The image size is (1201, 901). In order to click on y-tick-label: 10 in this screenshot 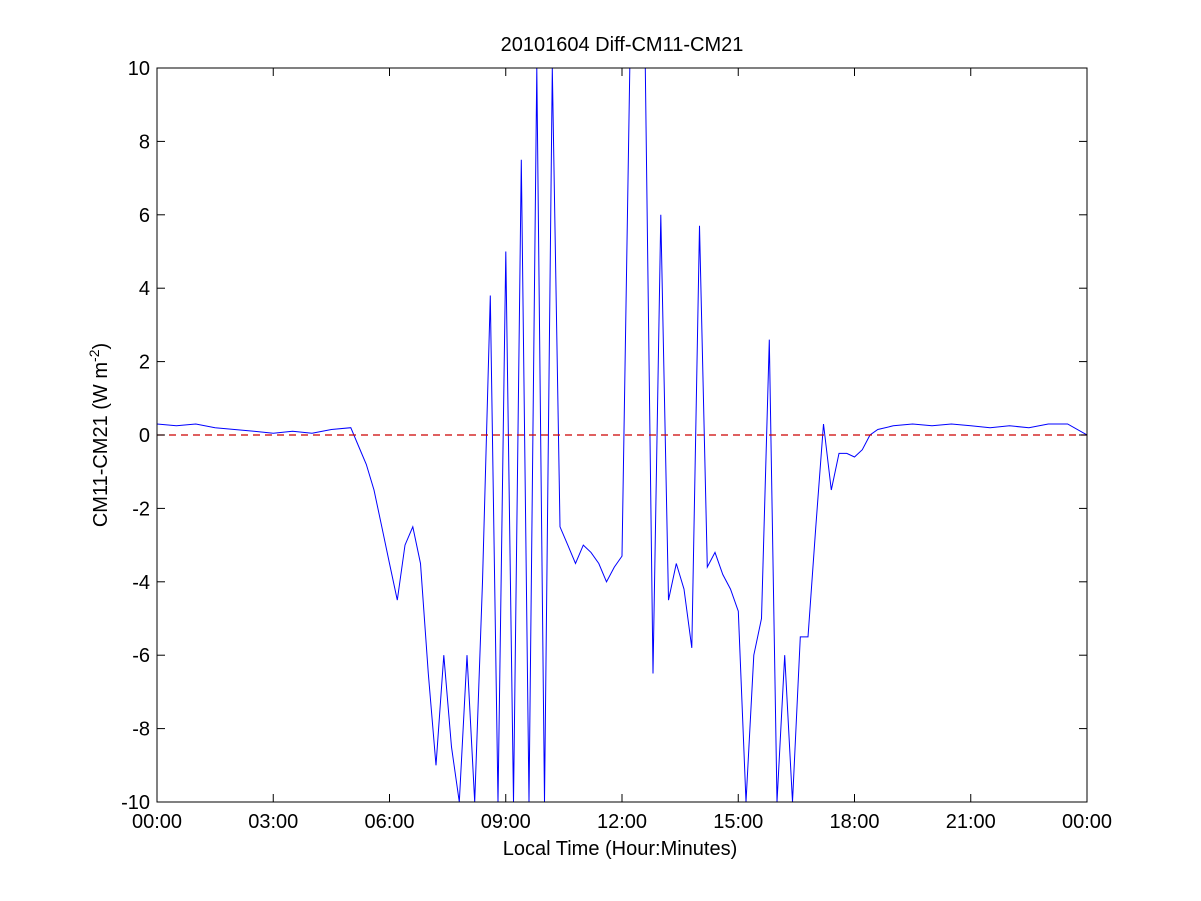, I will do `click(139, 69)`.